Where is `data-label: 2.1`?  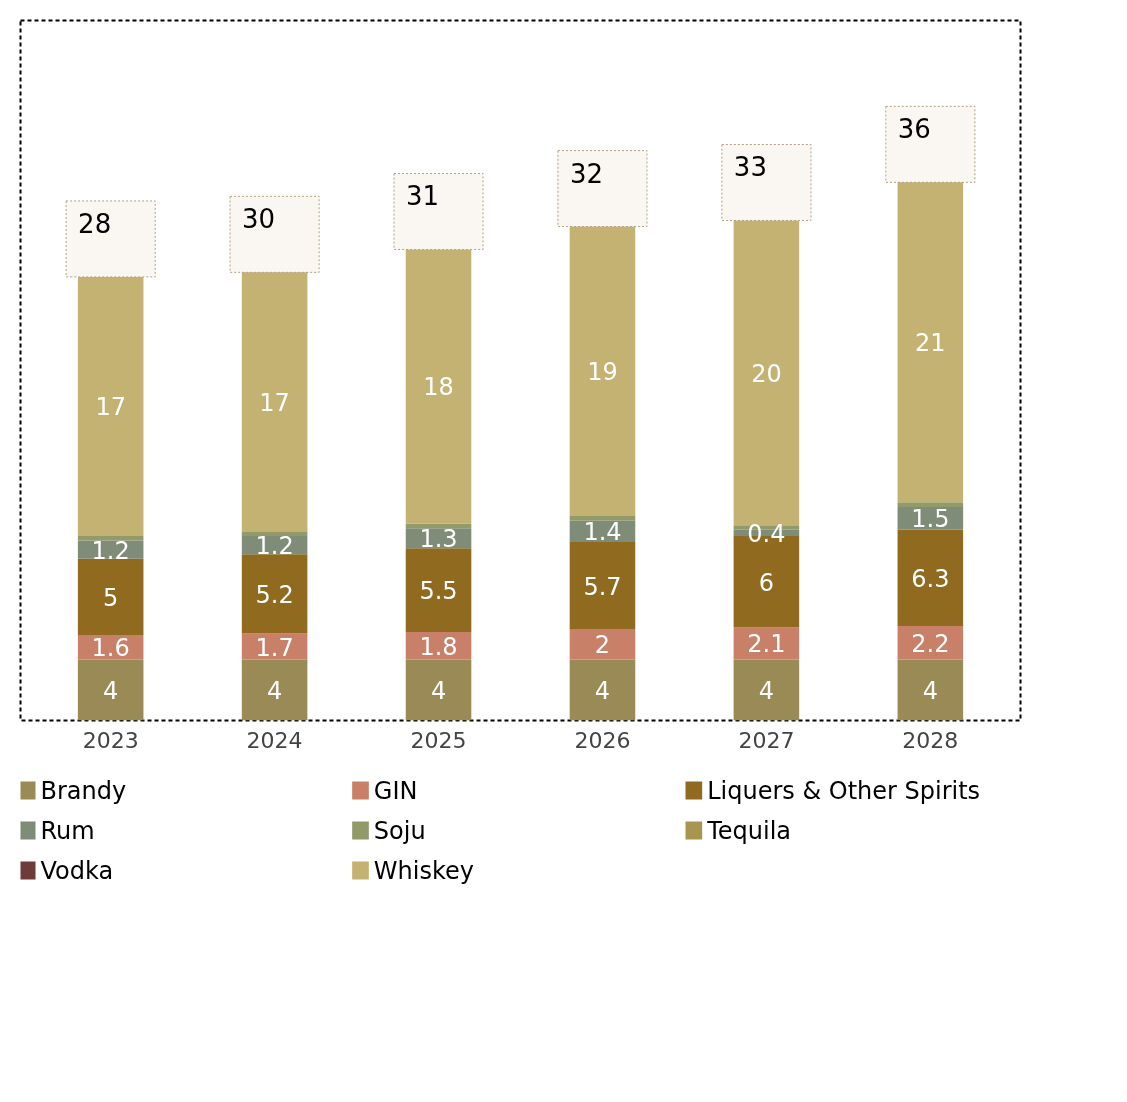
data-label: 2.1 is located at coordinates (766, 644).